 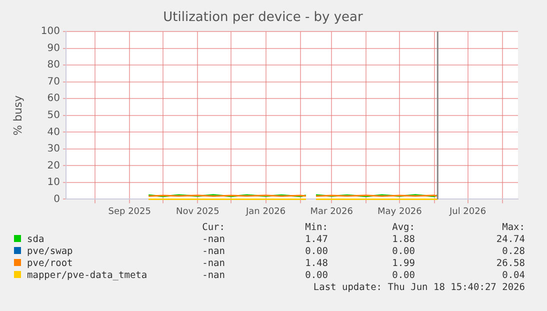 I want to click on x-tick-label: Sep 2025, so click(x=129, y=211).